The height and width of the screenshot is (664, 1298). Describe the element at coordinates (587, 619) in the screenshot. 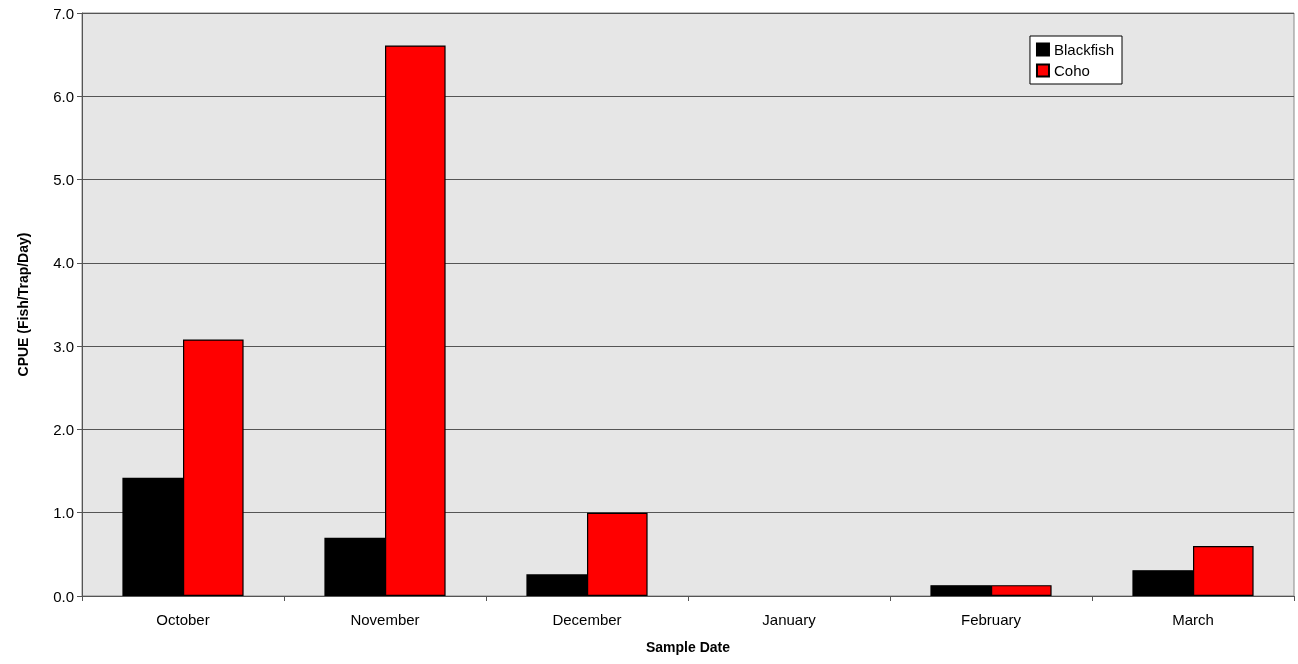

I see `x-tick-label: December` at that location.